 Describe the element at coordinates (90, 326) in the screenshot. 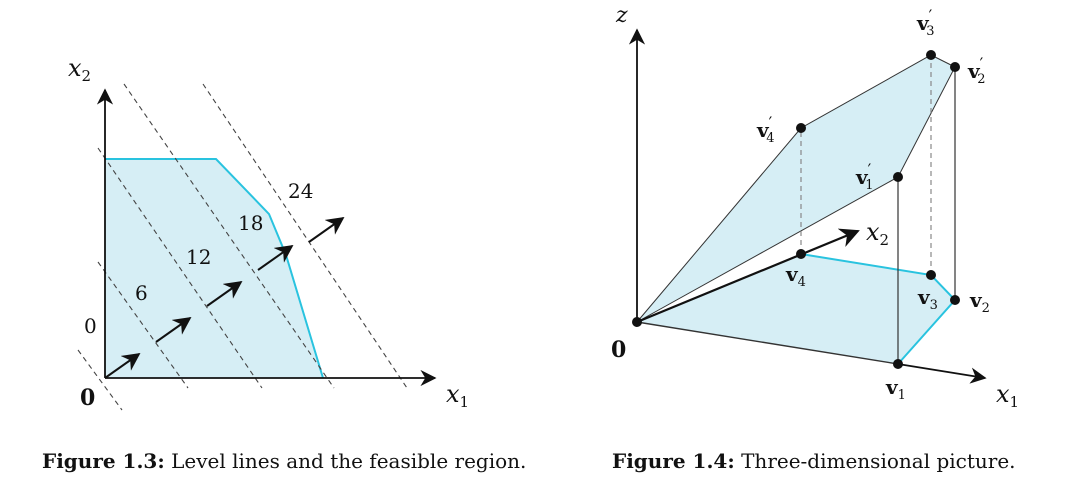

I see `level-label-0: 0` at that location.